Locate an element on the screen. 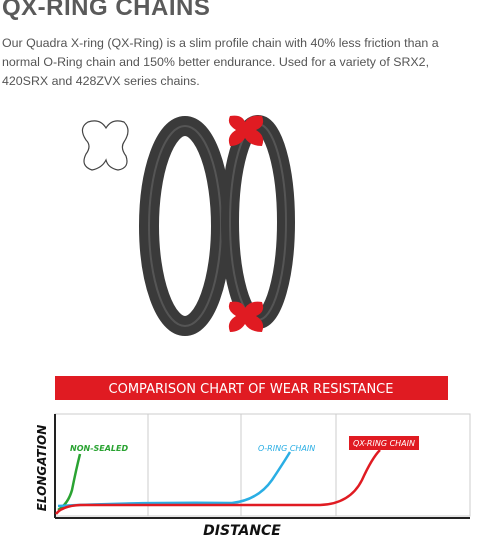  cross-section is located at coordinates (105, 145).